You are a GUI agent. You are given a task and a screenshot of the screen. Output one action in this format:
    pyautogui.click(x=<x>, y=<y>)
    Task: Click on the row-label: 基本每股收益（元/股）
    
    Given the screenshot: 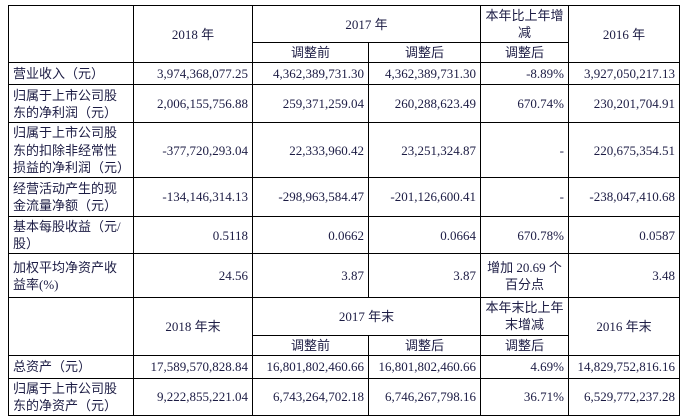 What is the action you would take?
    pyautogui.click(x=71, y=235)
    